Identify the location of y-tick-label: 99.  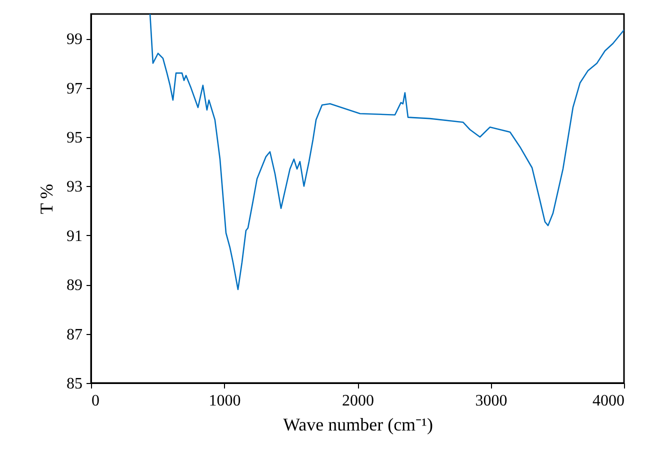
(74, 39).